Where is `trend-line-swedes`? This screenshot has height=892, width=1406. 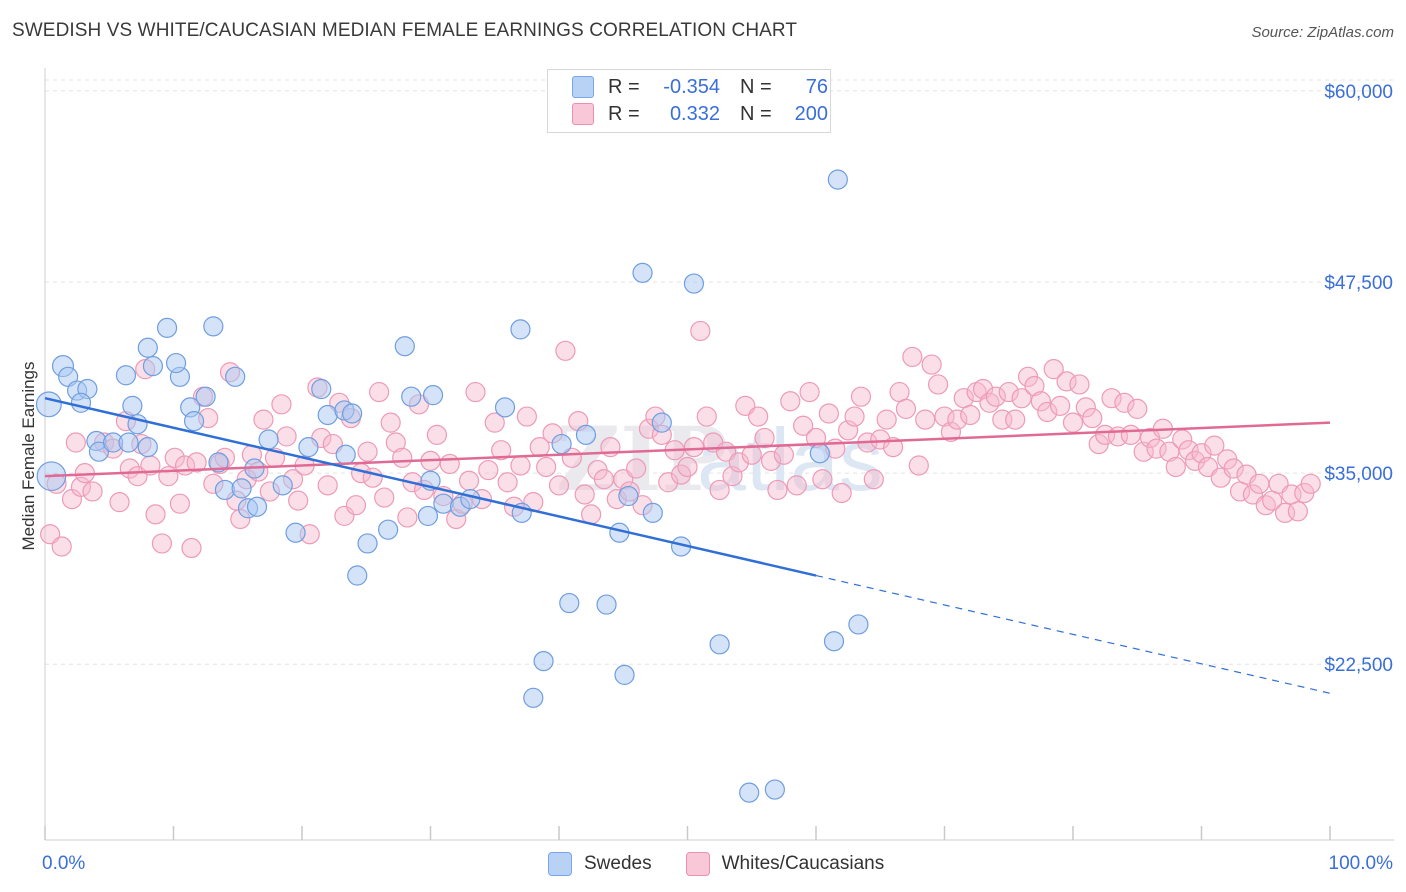
trend-line-swedes is located at coordinates (430, 486).